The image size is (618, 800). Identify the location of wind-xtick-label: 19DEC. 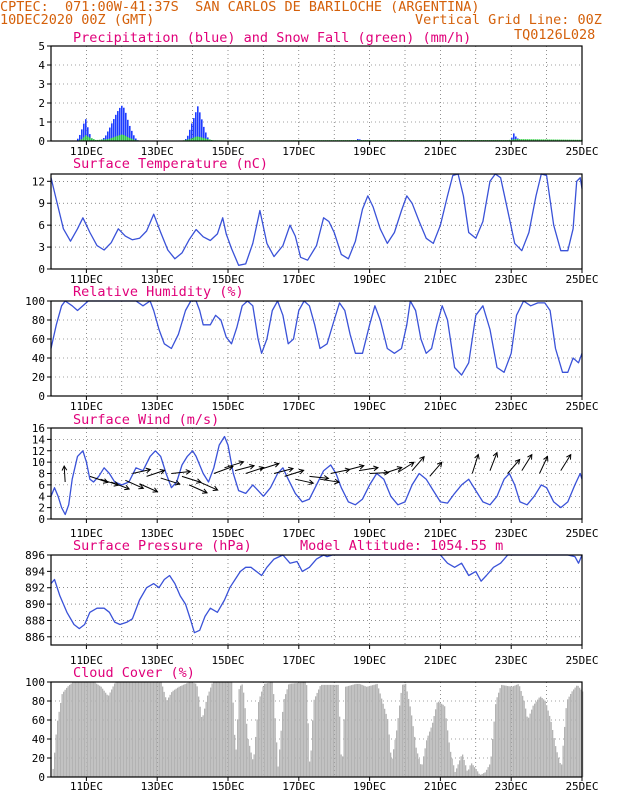
(369, 533).